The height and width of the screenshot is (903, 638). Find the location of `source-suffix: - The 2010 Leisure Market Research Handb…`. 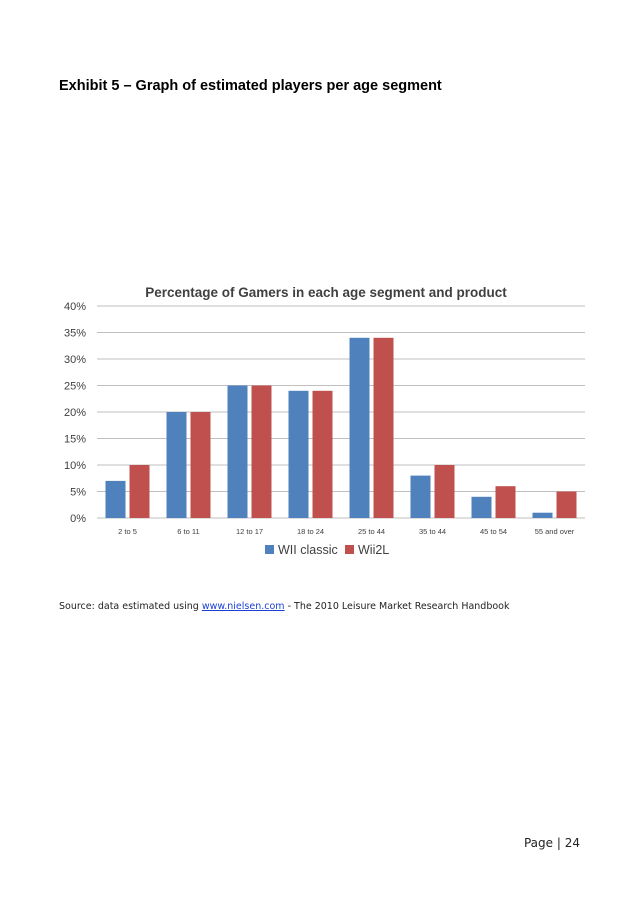

source-suffix: - The 2010 Leisure Market Research Handb… is located at coordinates (397, 606).